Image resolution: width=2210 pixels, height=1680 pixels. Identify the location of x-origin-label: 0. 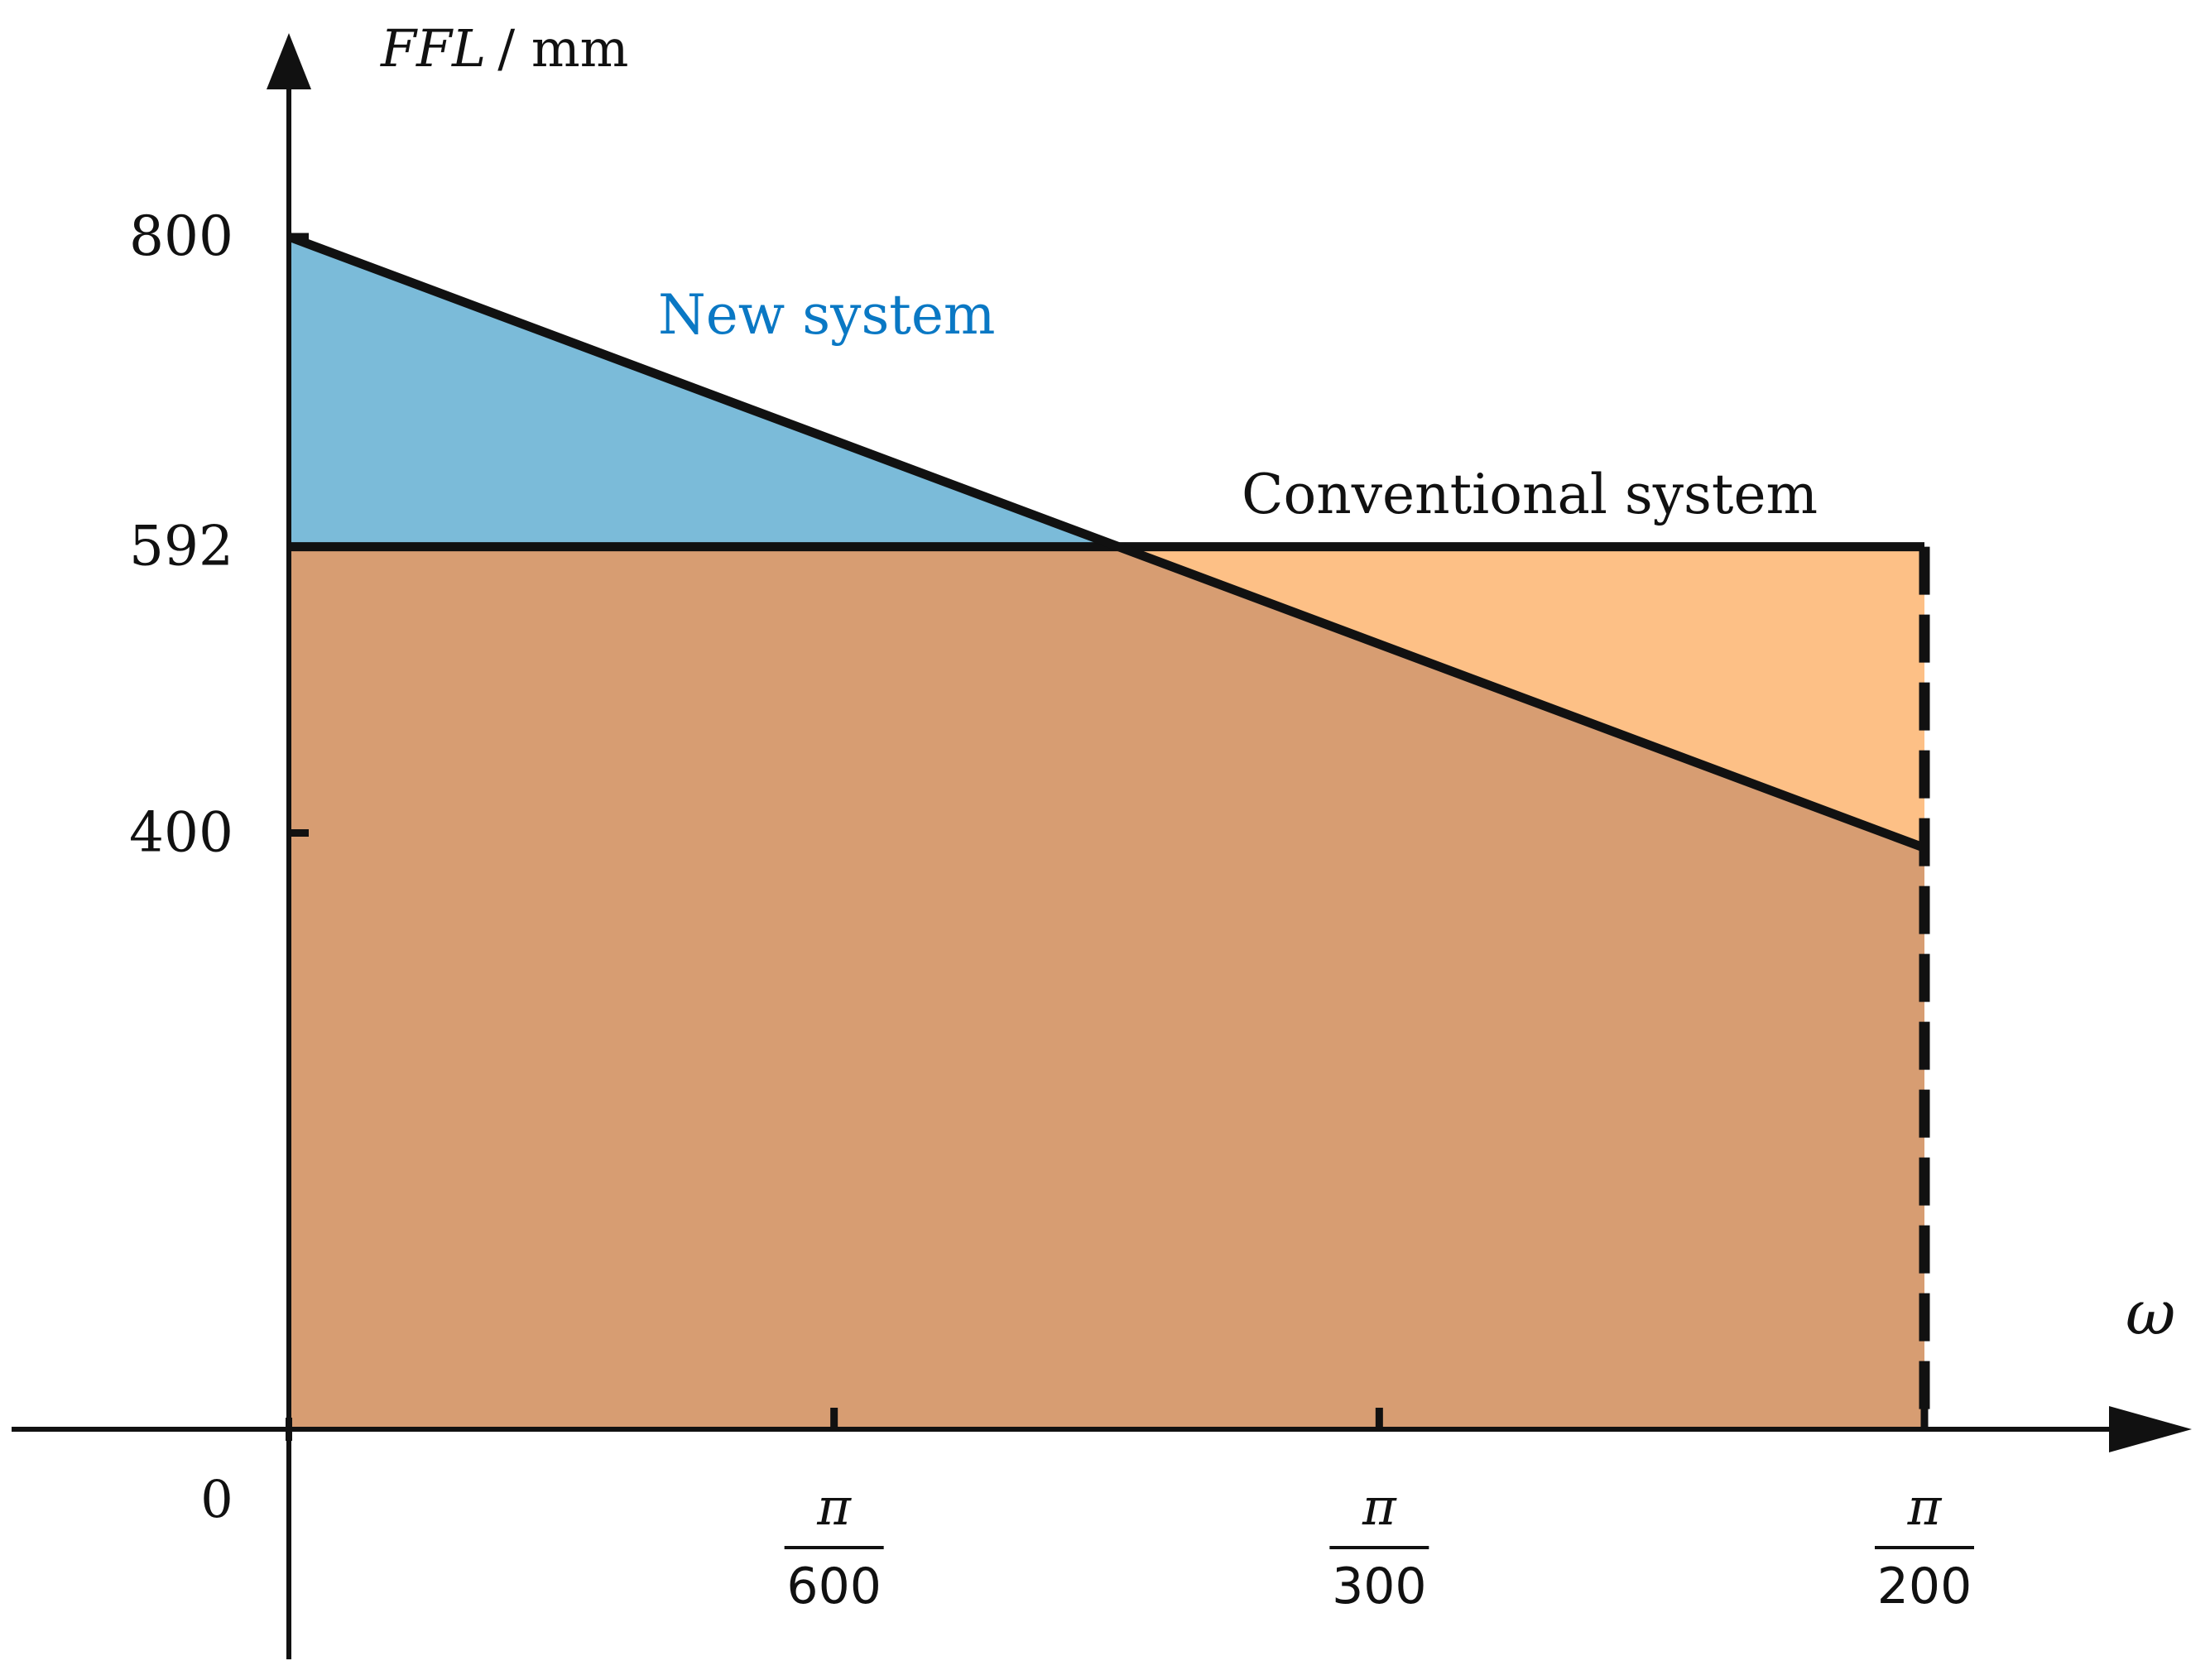
(216, 1499).